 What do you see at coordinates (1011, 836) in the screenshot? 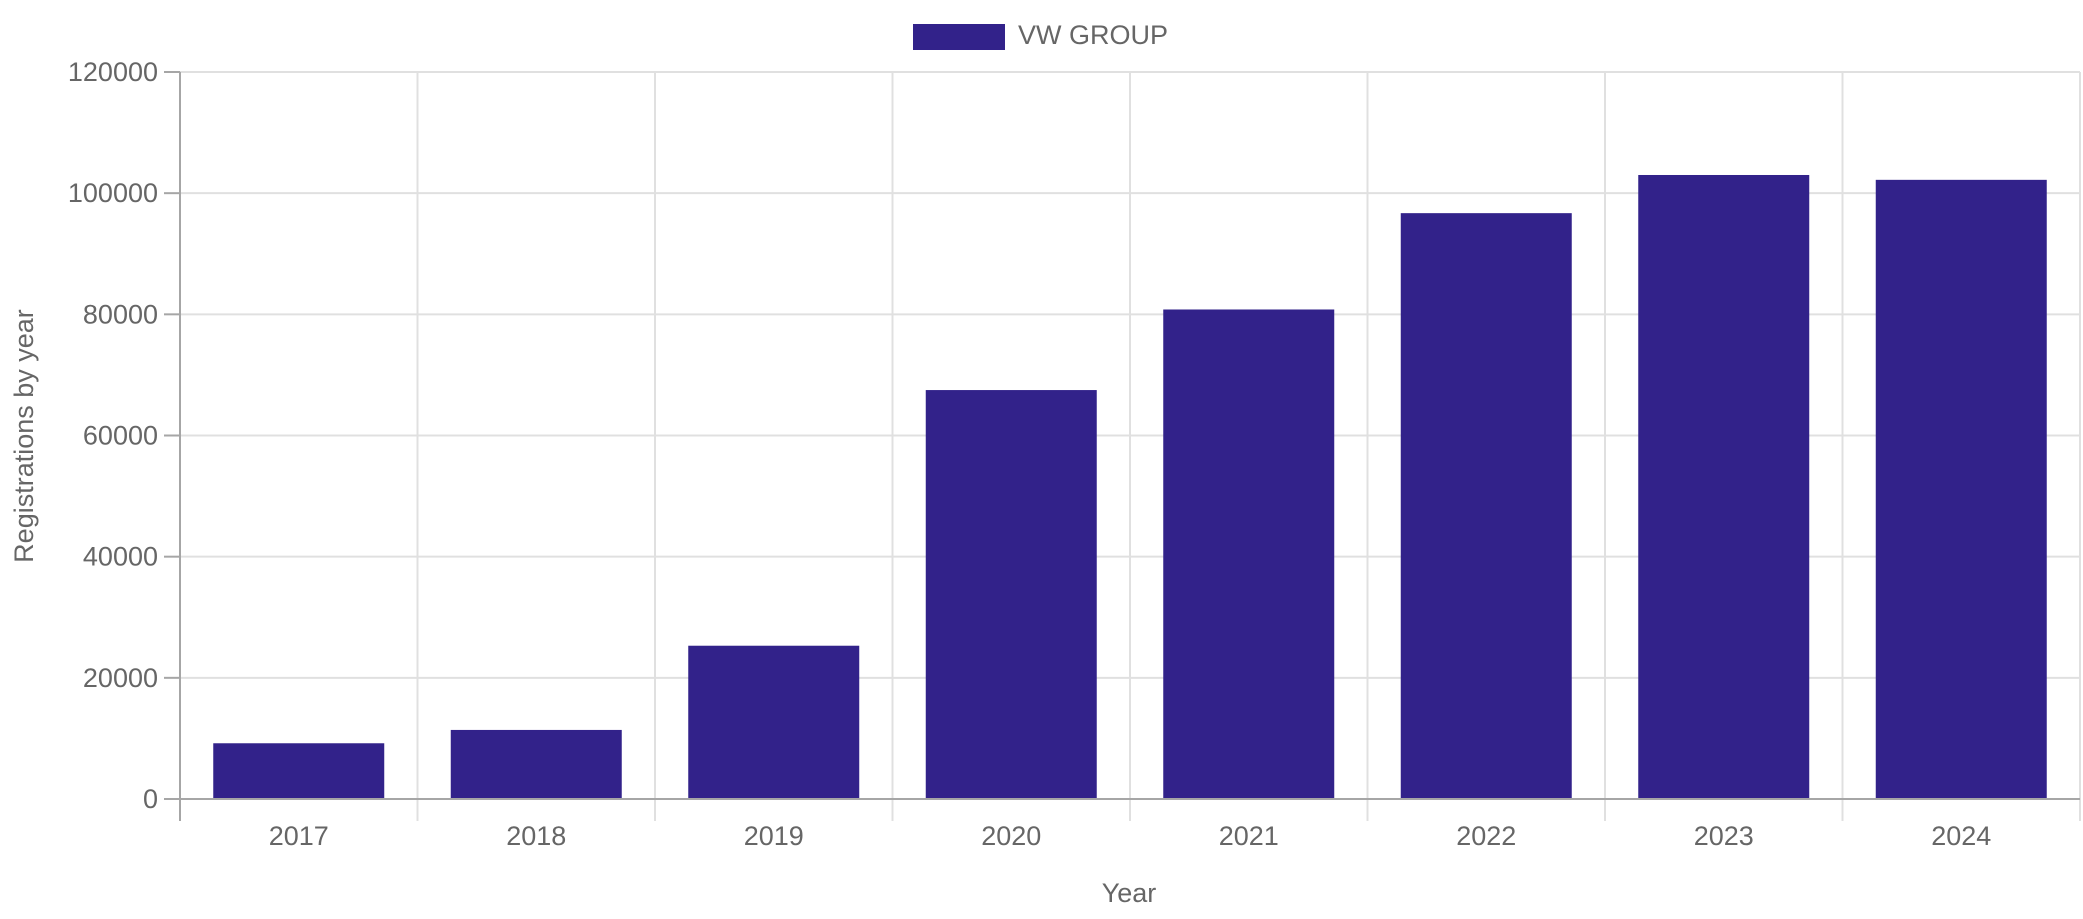
I see `x-tick-label: 2020` at bounding box center [1011, 836].